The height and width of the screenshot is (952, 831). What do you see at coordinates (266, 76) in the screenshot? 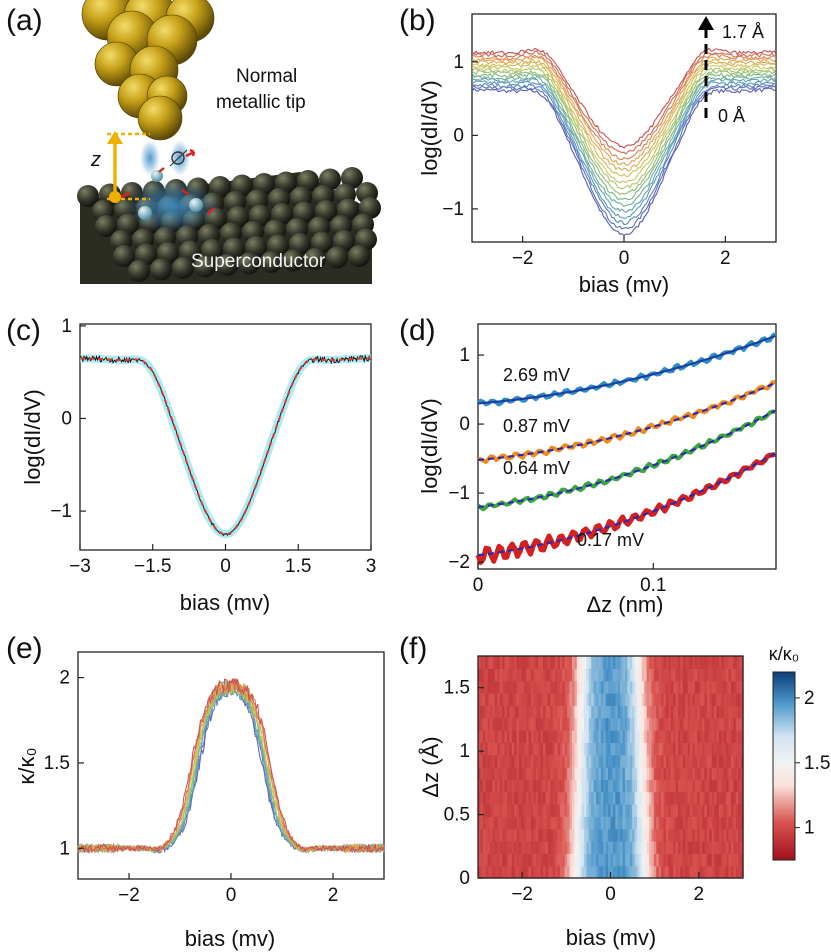
I see `tip-label-line1: Normal` at bounding box center [266, 76].